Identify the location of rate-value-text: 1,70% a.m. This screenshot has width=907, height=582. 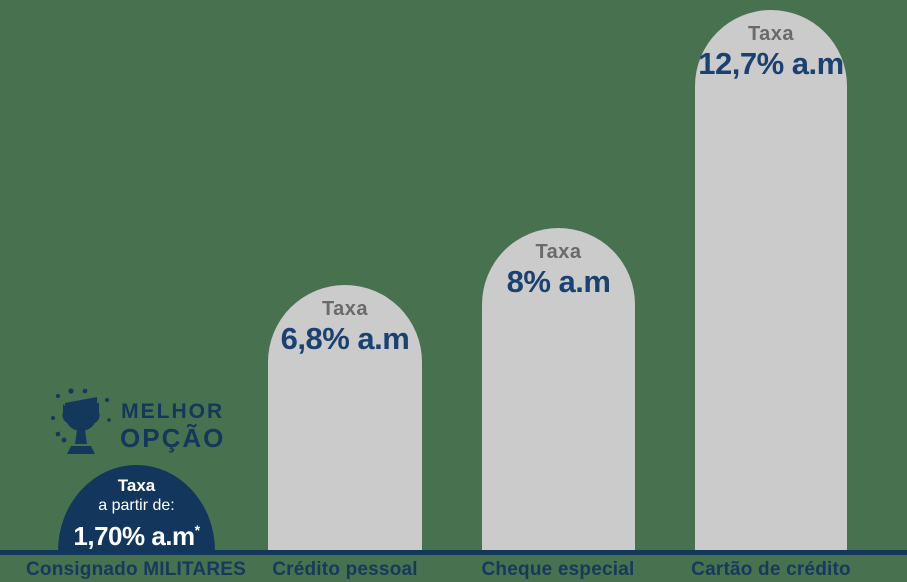
(134, 536).